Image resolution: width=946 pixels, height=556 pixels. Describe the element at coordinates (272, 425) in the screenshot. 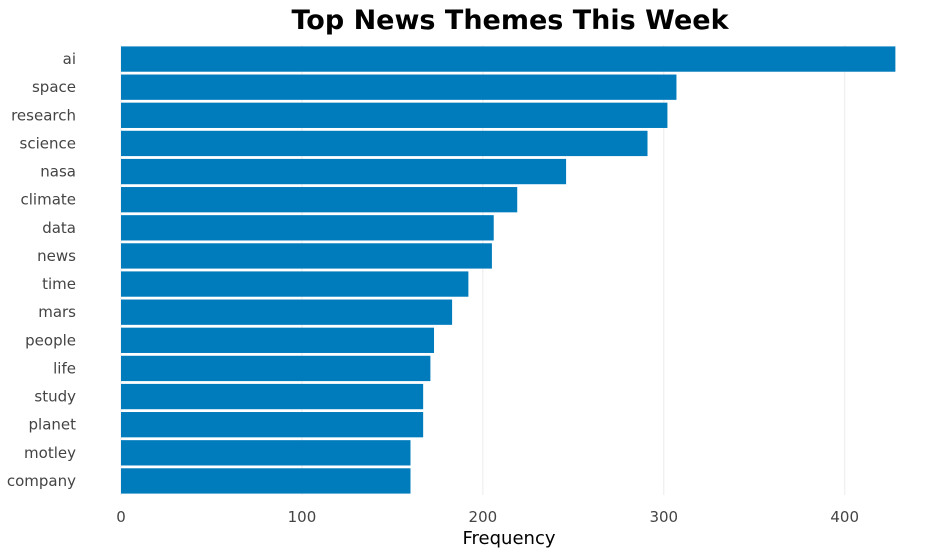

I see `bar-planet` at that location.